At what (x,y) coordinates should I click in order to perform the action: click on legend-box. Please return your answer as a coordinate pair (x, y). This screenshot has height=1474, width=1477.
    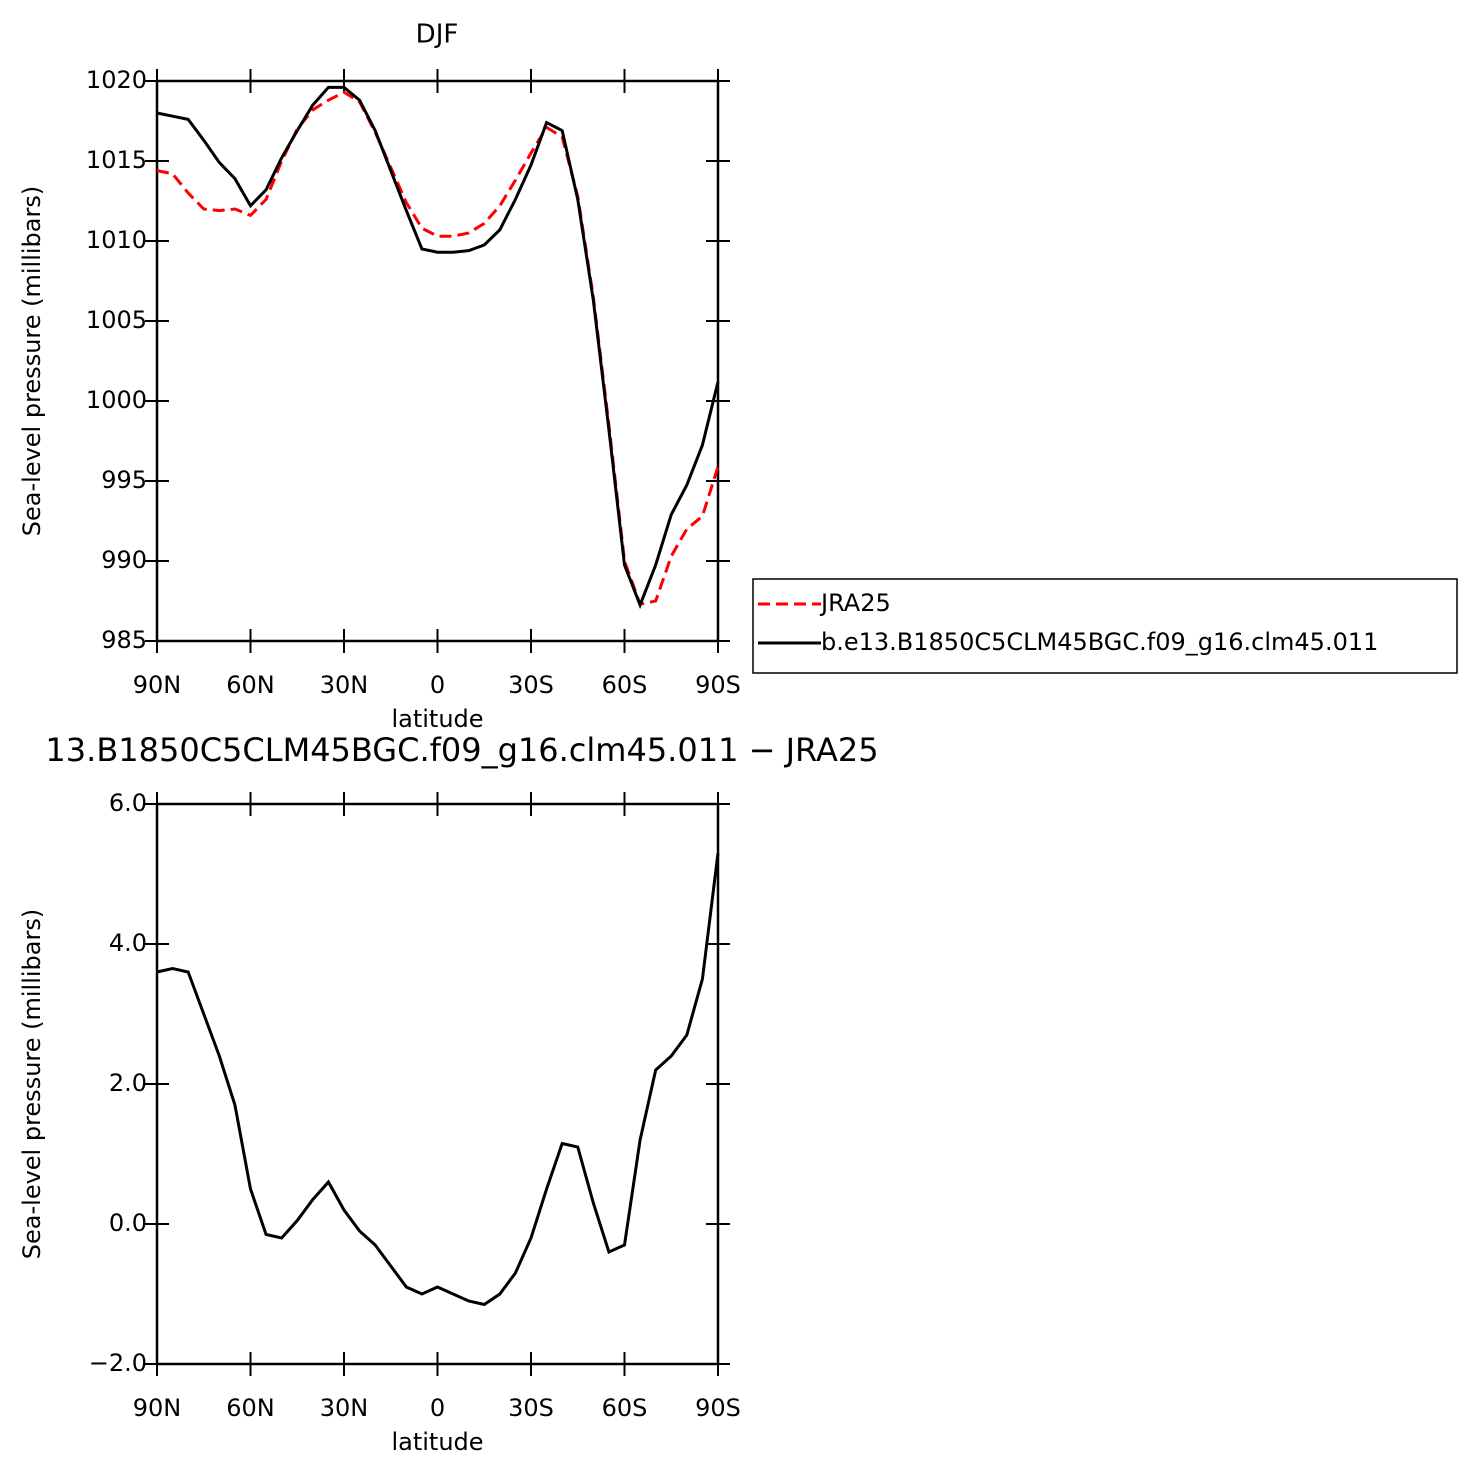
    Looking at the image, I should click on (1105, 626).